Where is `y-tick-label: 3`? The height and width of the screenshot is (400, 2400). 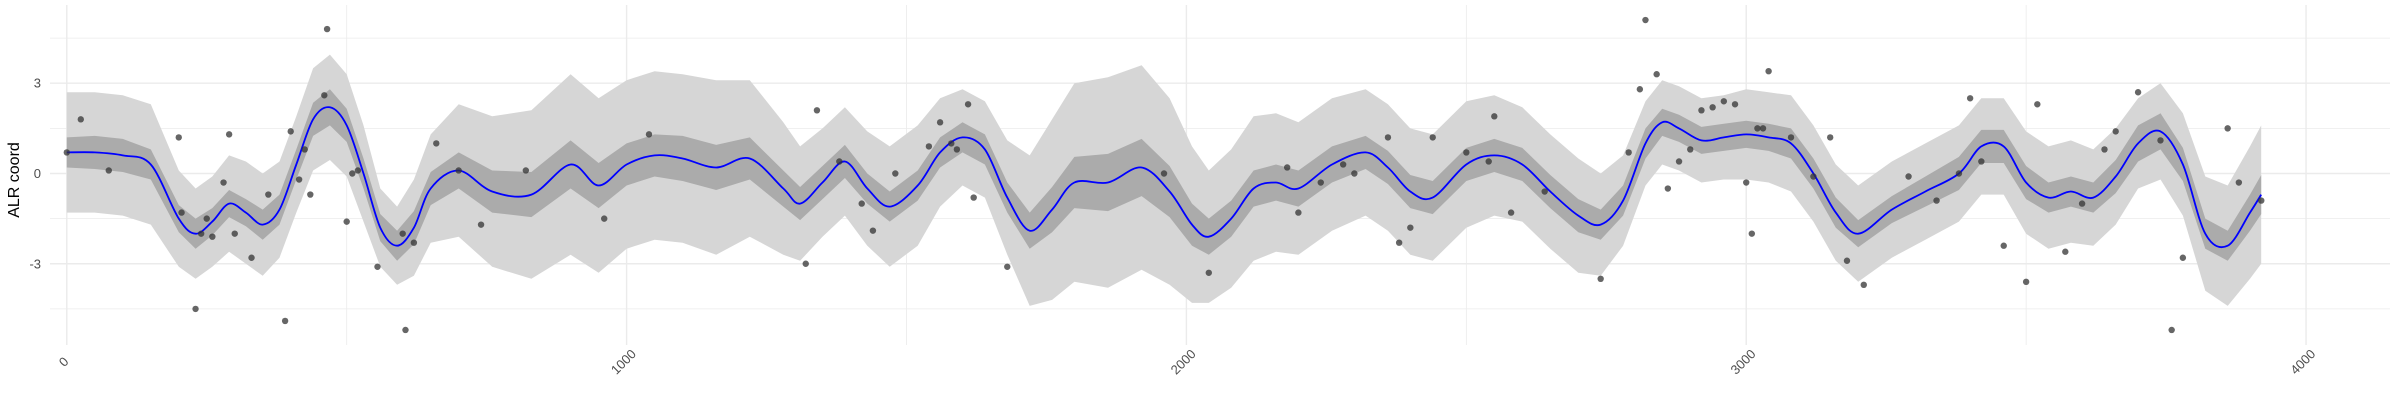 y-tick-label: 3 is located at coordinates (37, 83).